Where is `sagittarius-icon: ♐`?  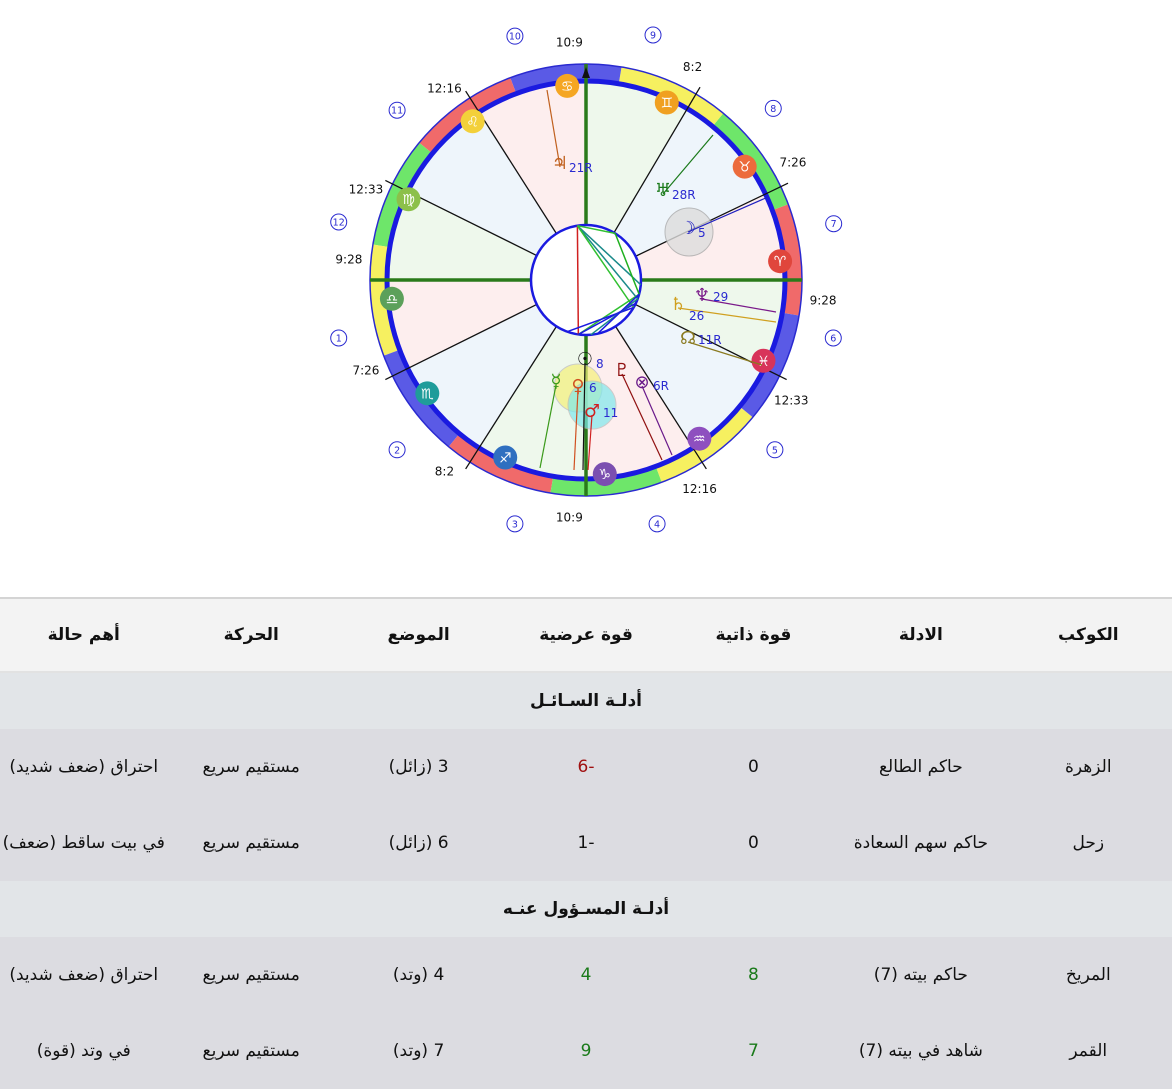 sagittarius-icon: ♐ is located at coordinates (505, 458).